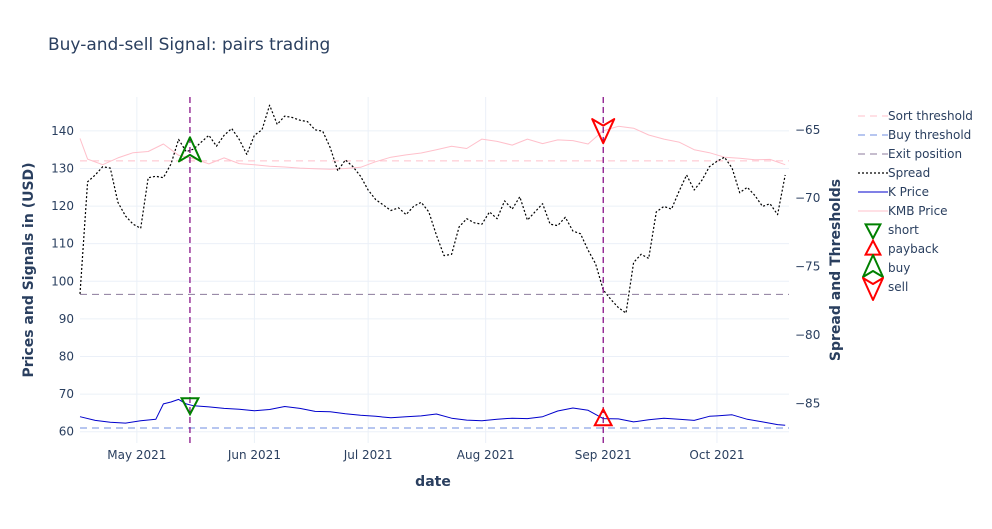 Image resolution: width=992 pixels, height=529 pixels. I want to click on payback-marker, so click(603, 417).